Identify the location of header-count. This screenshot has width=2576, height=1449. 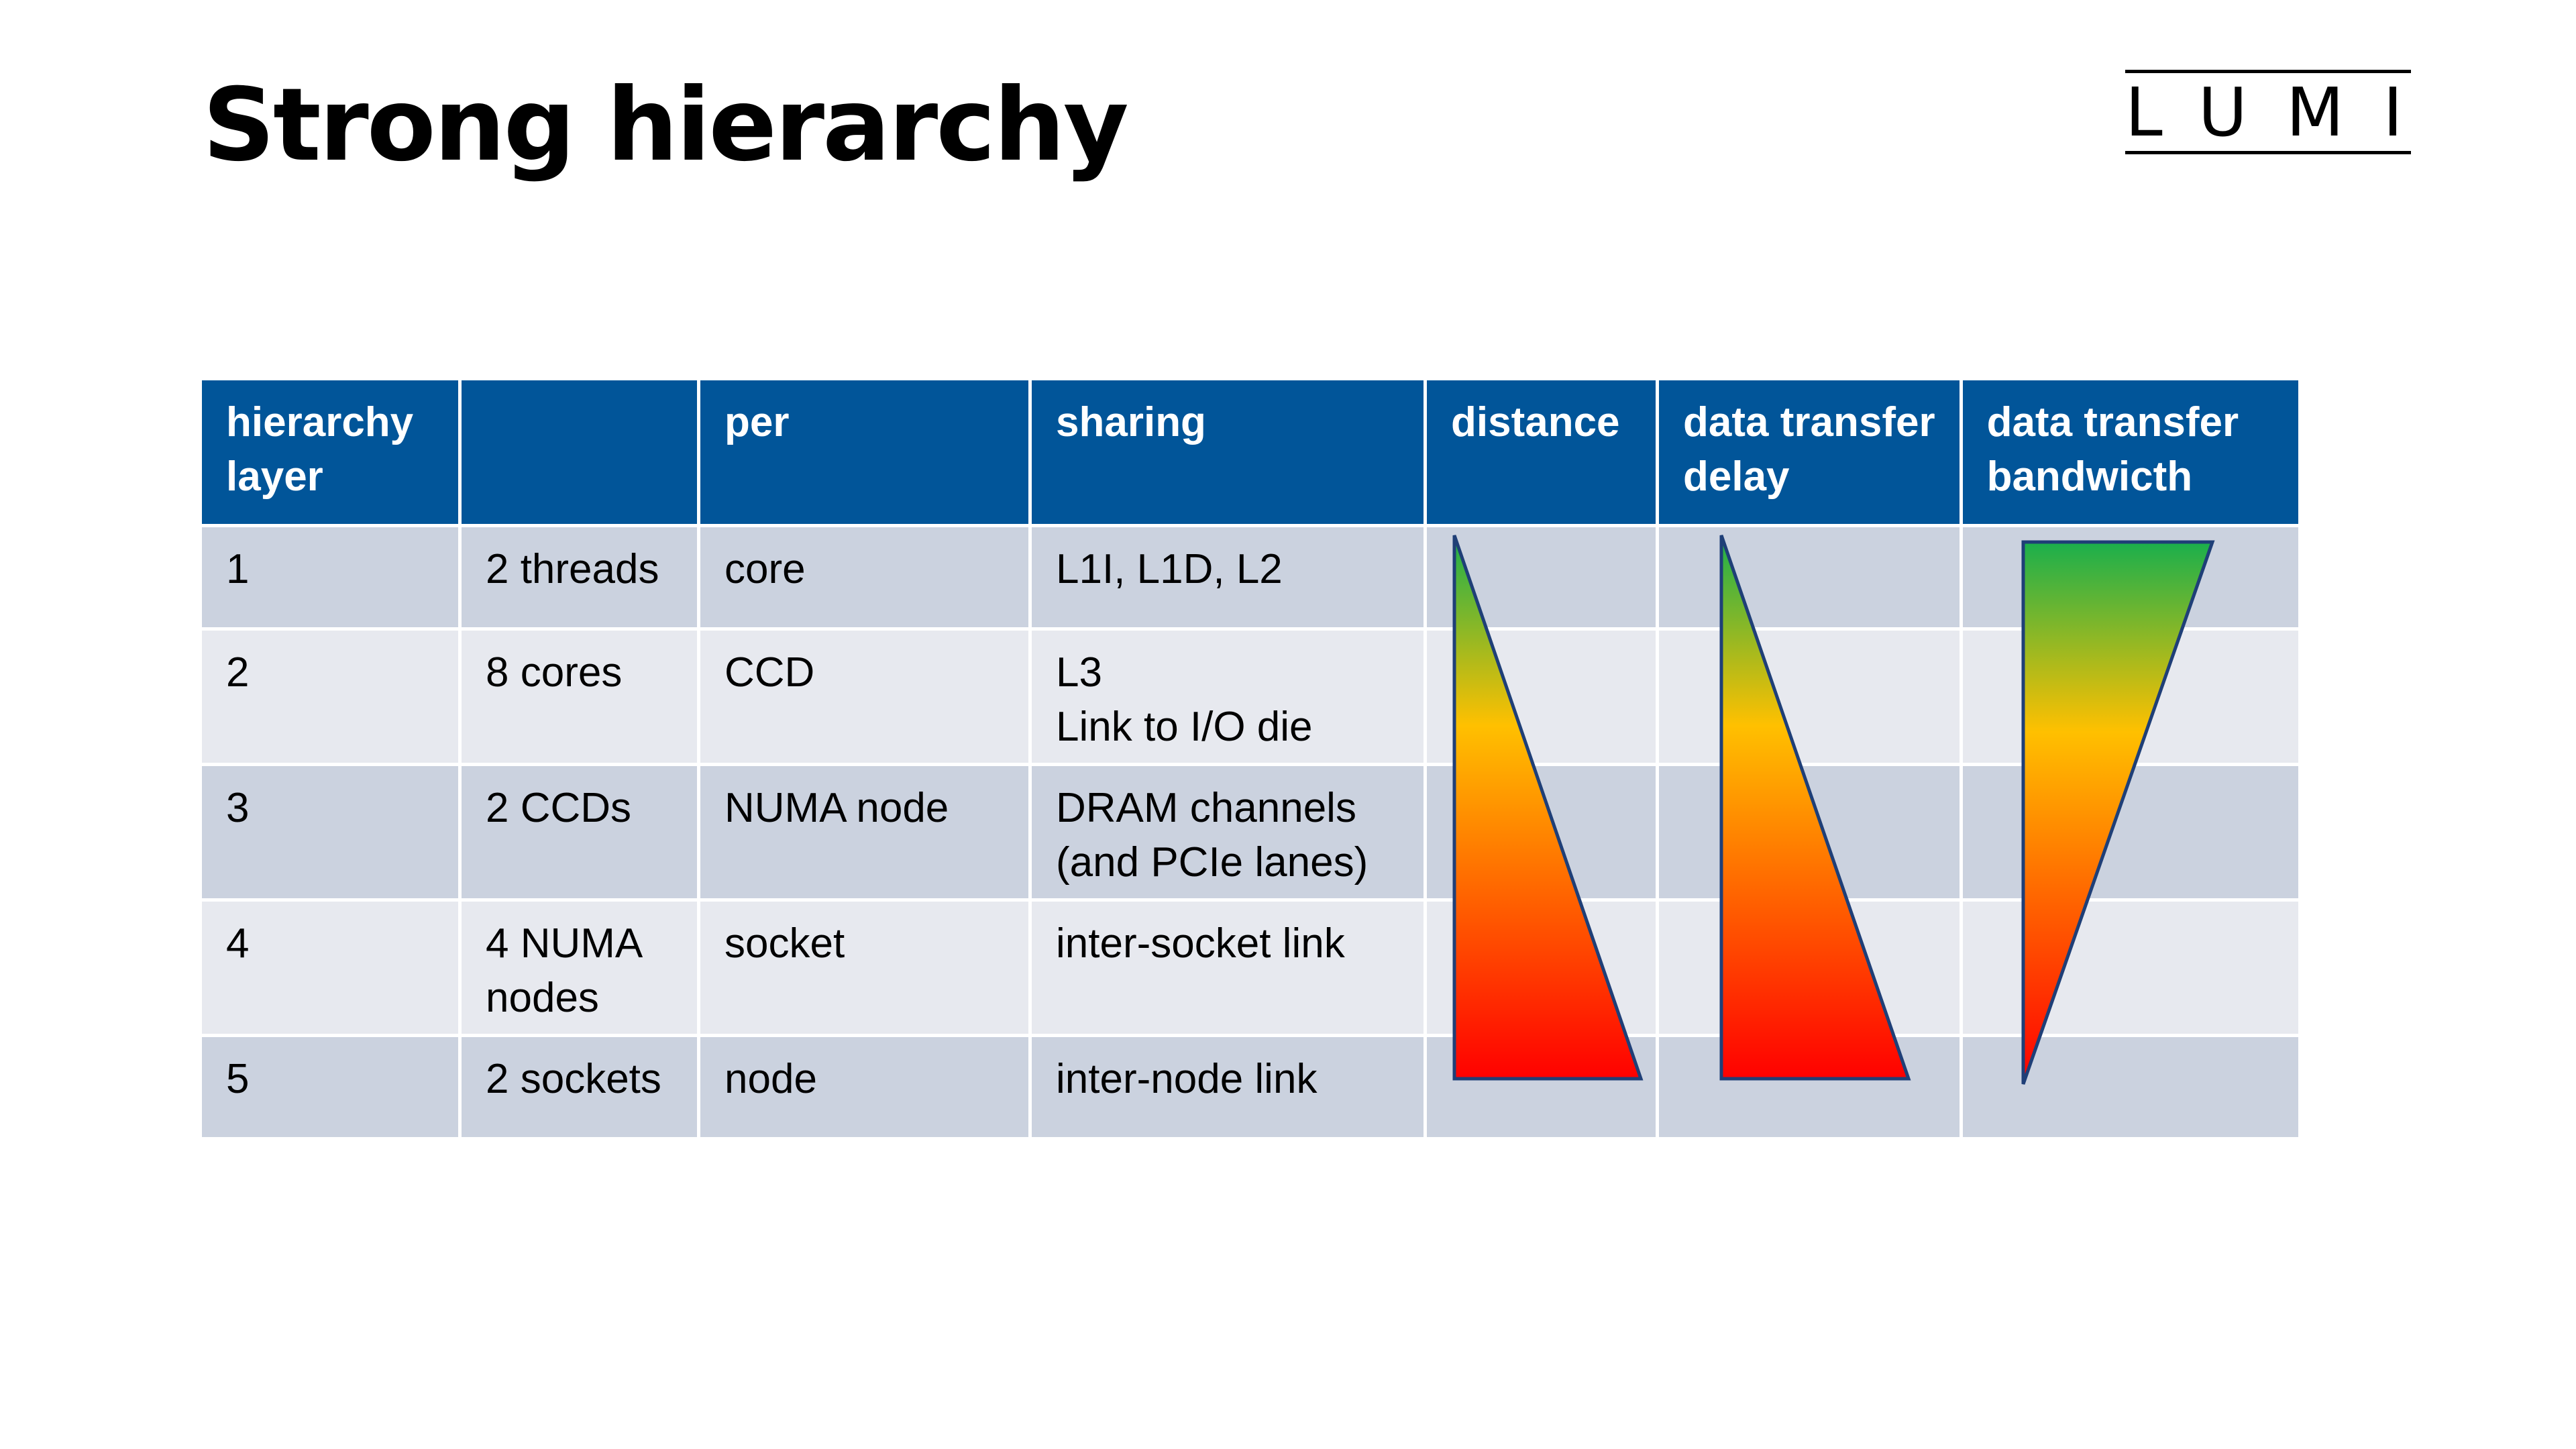
(579, 452).